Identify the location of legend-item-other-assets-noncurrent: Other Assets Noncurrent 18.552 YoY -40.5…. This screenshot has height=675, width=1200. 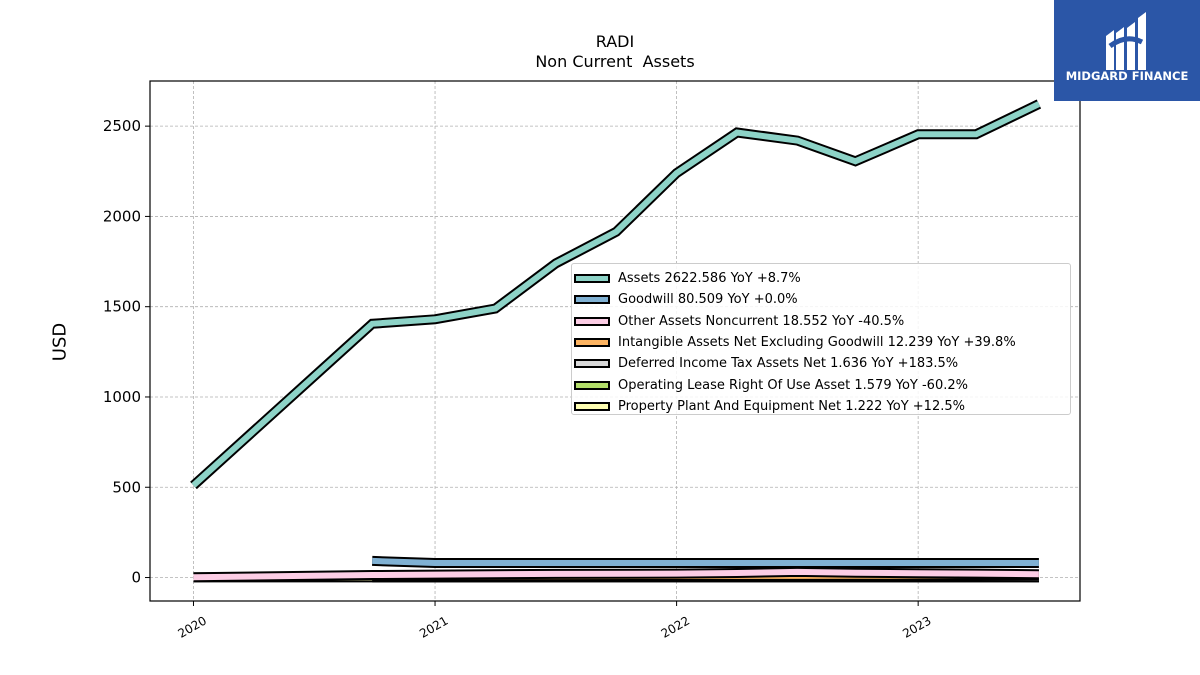
(821, 321).